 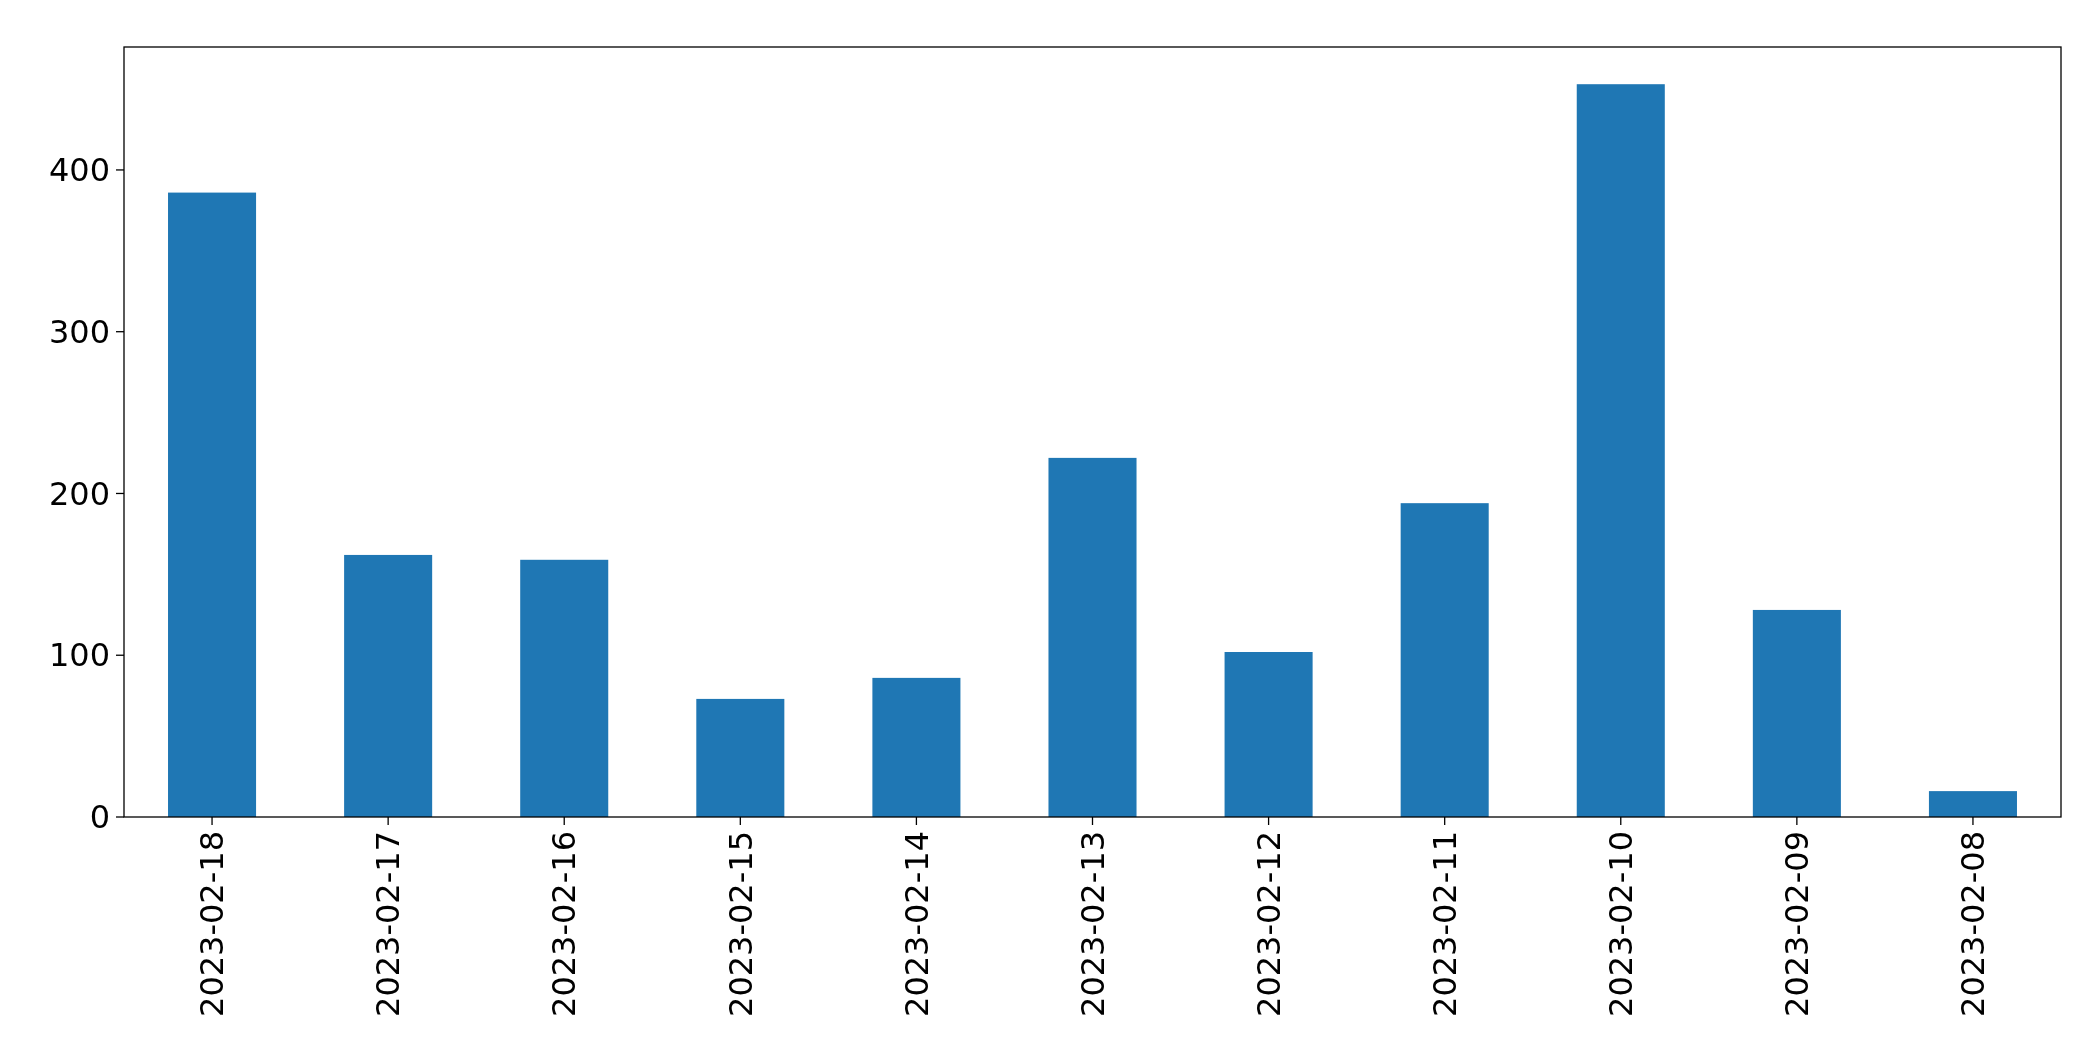 I want to click on x-tick-label: 2023-02-13, so click(x=1092, y=924).